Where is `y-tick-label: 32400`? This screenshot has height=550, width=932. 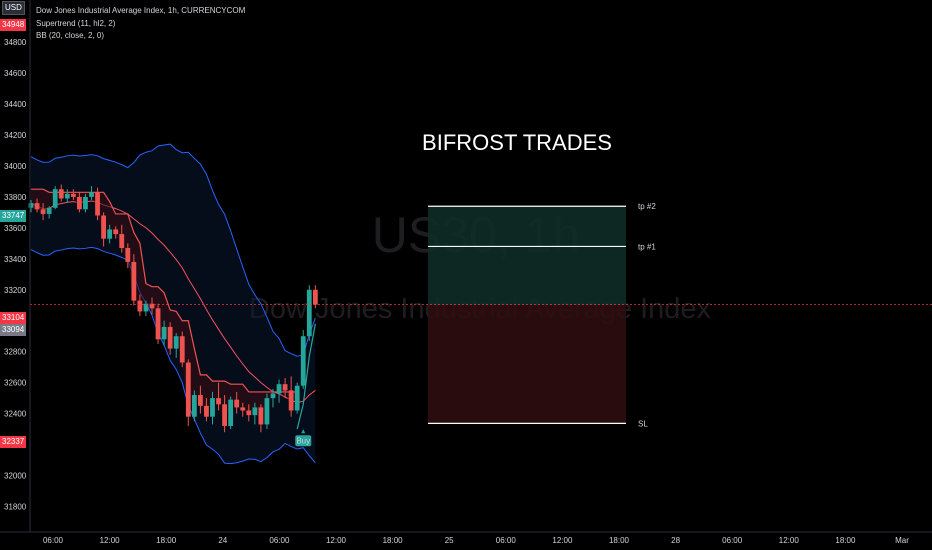
y-tick-label: 32400 is located at coordinates (15, 414).